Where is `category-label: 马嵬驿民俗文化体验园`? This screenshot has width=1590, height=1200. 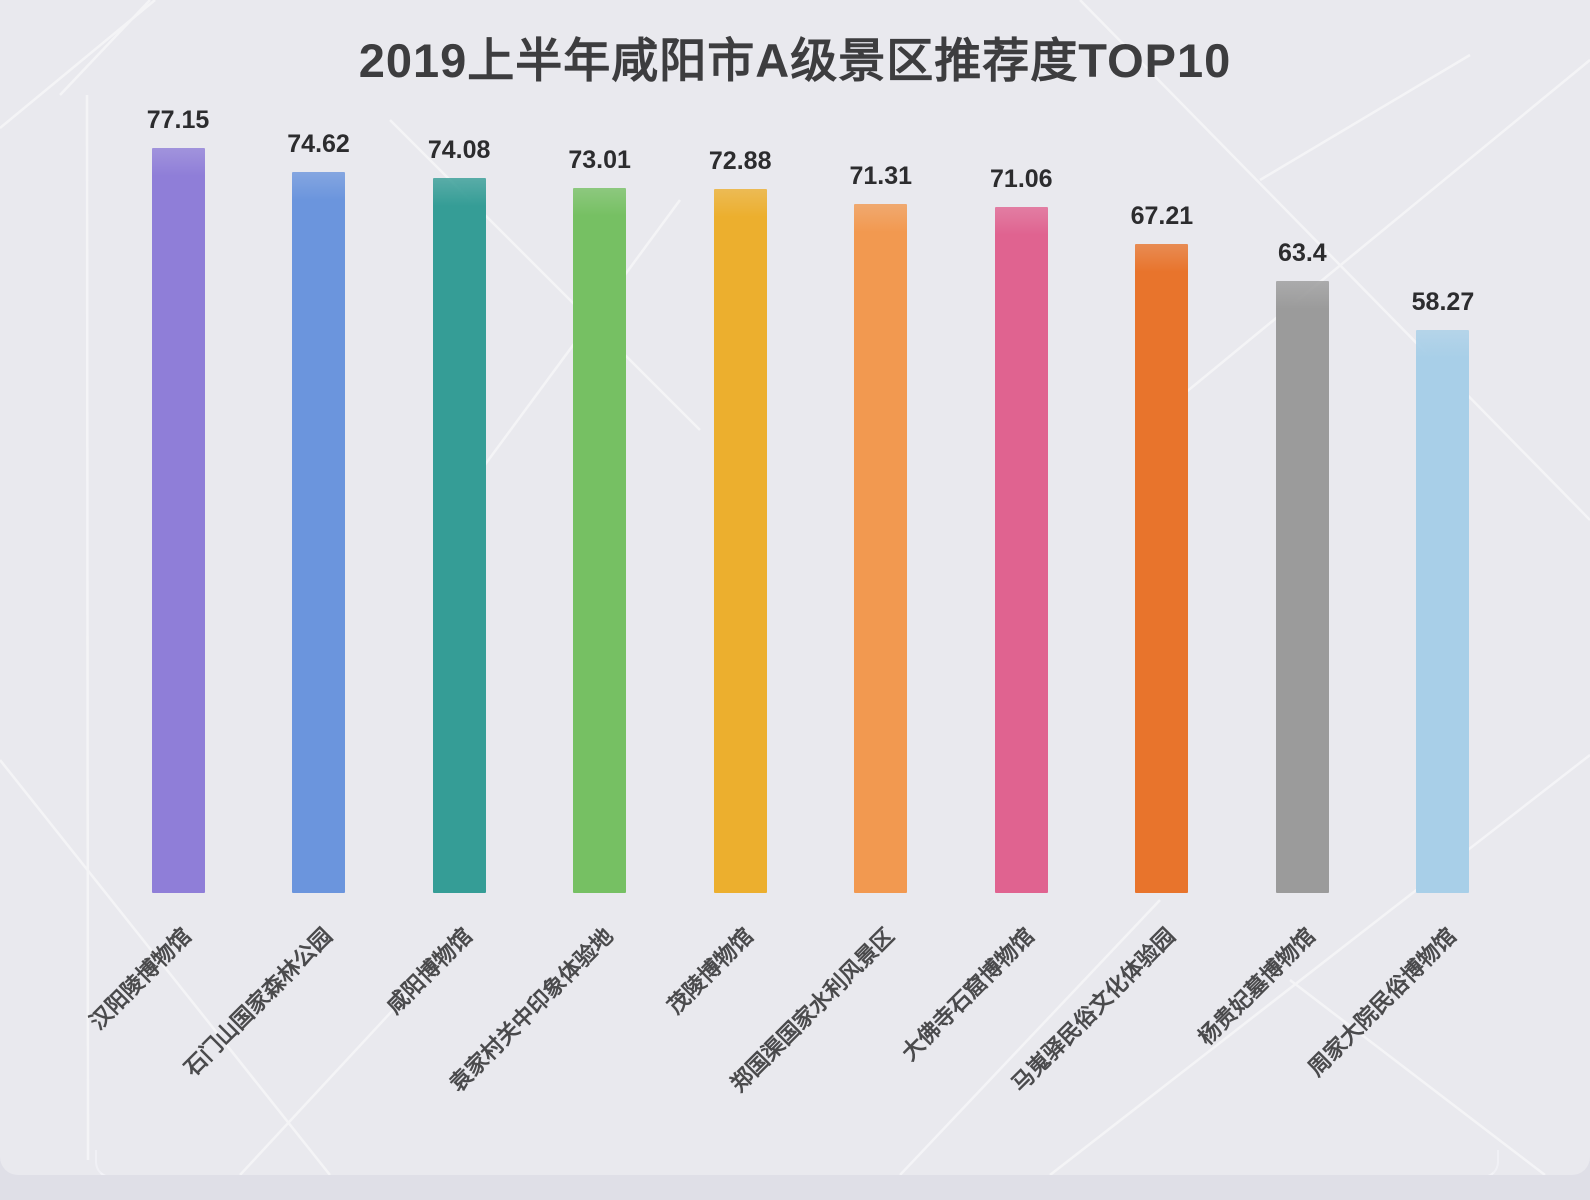 category-label: 马嵬驿民俗文化体验园 is located at coordinates (1093, 1010).